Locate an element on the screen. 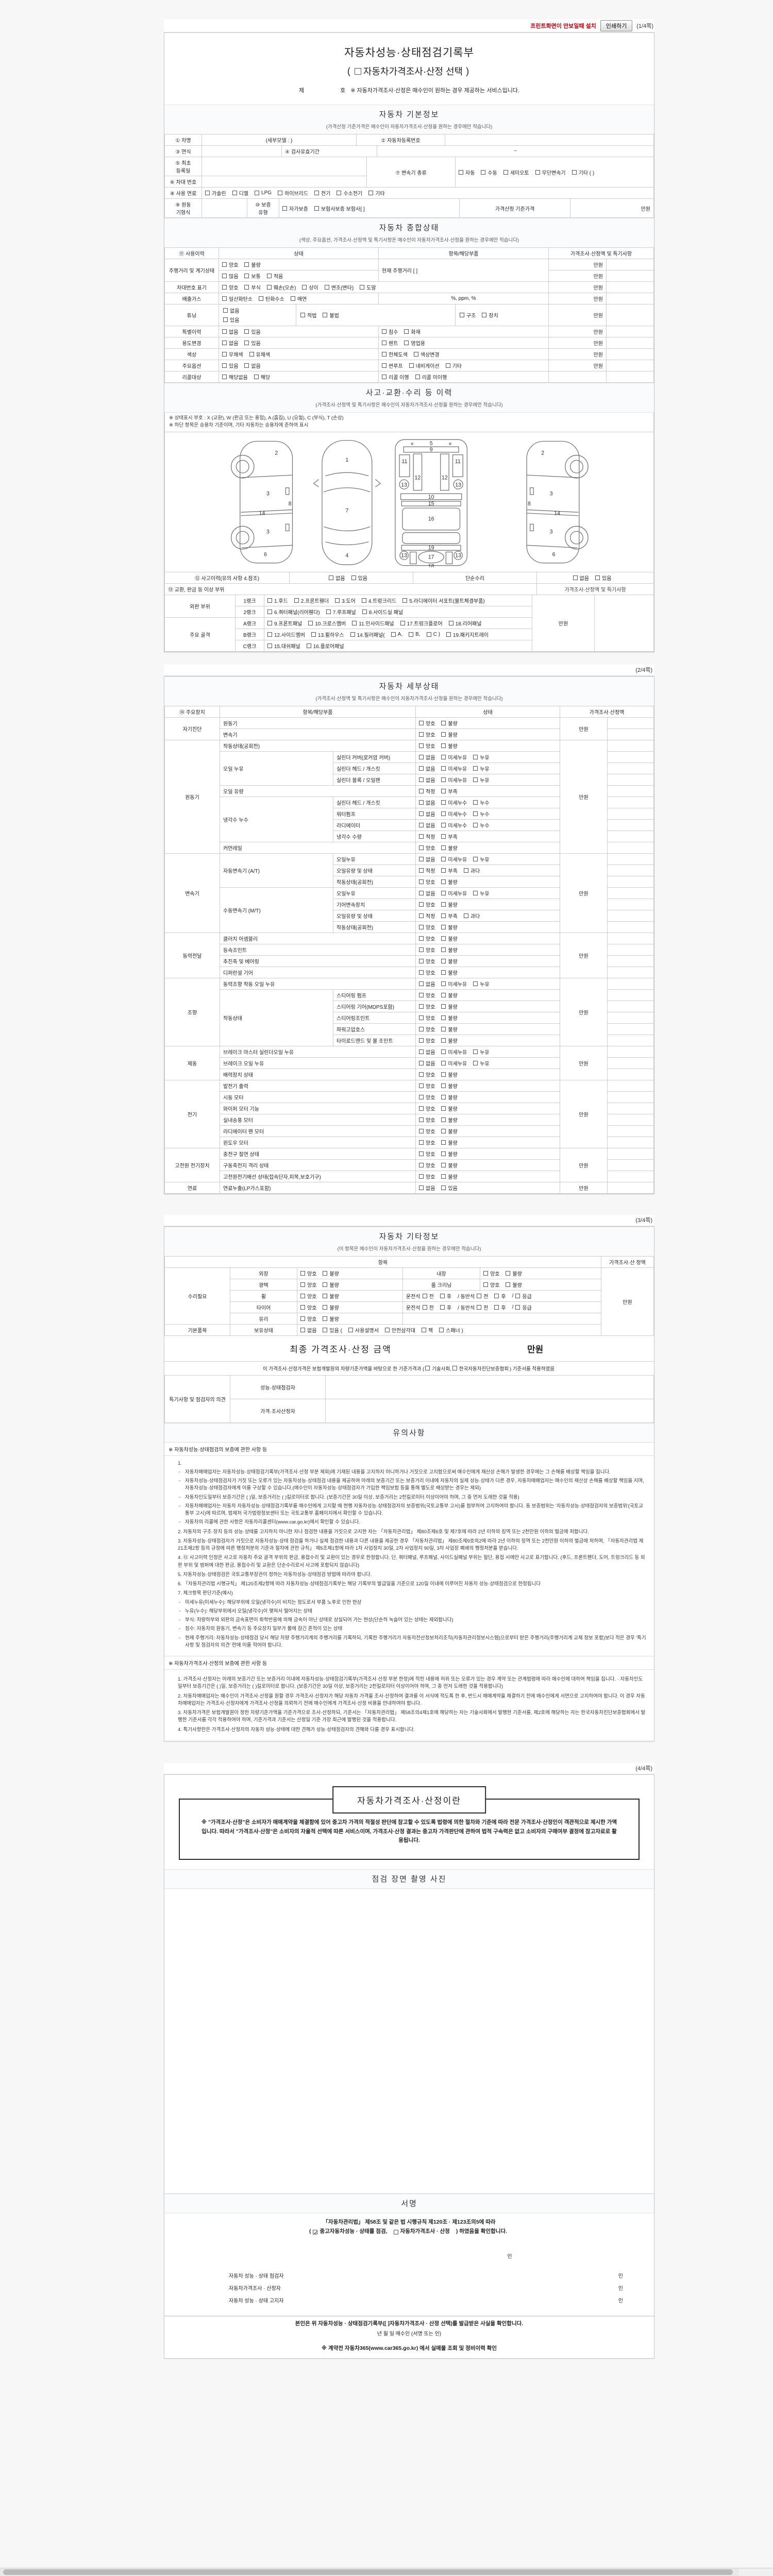 The width and height of the screenshot is (773, 2576). checkbox-option: 침수 is located at coordinates (390, 331).